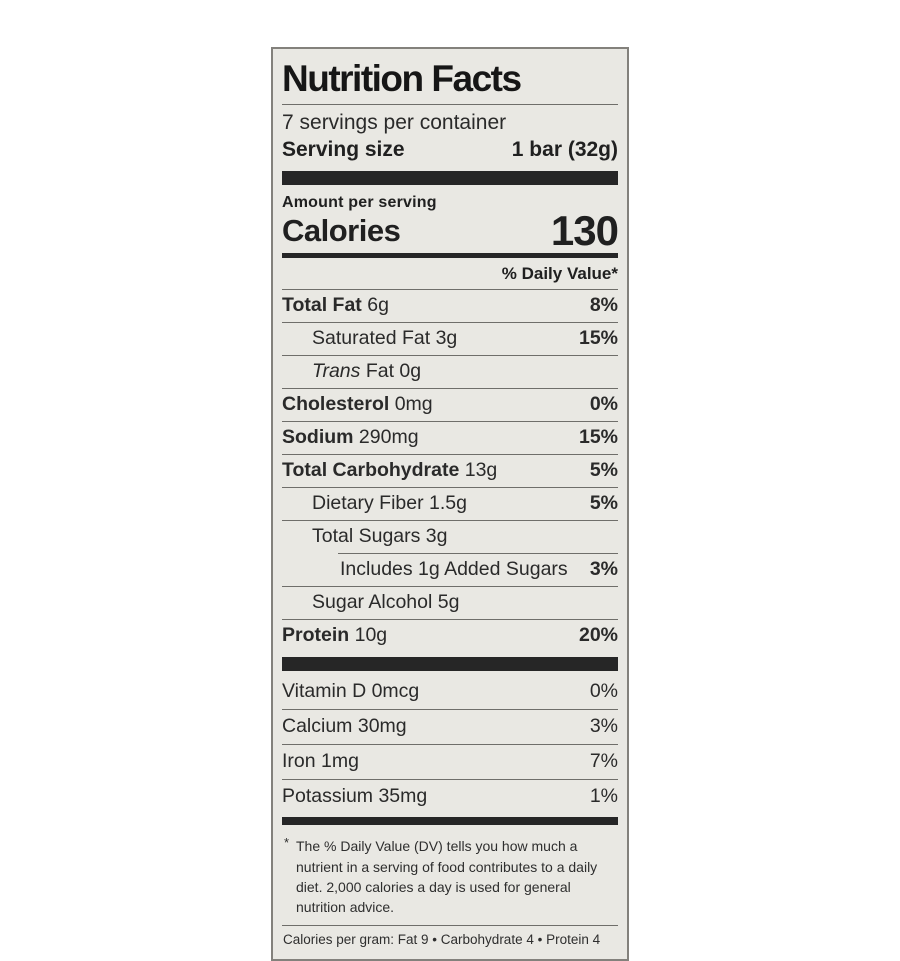 The height and width of the screenshot is (961, 900). I want to click on vitamin-row-iron: Iron 1mg 7%, so click(450, 761).